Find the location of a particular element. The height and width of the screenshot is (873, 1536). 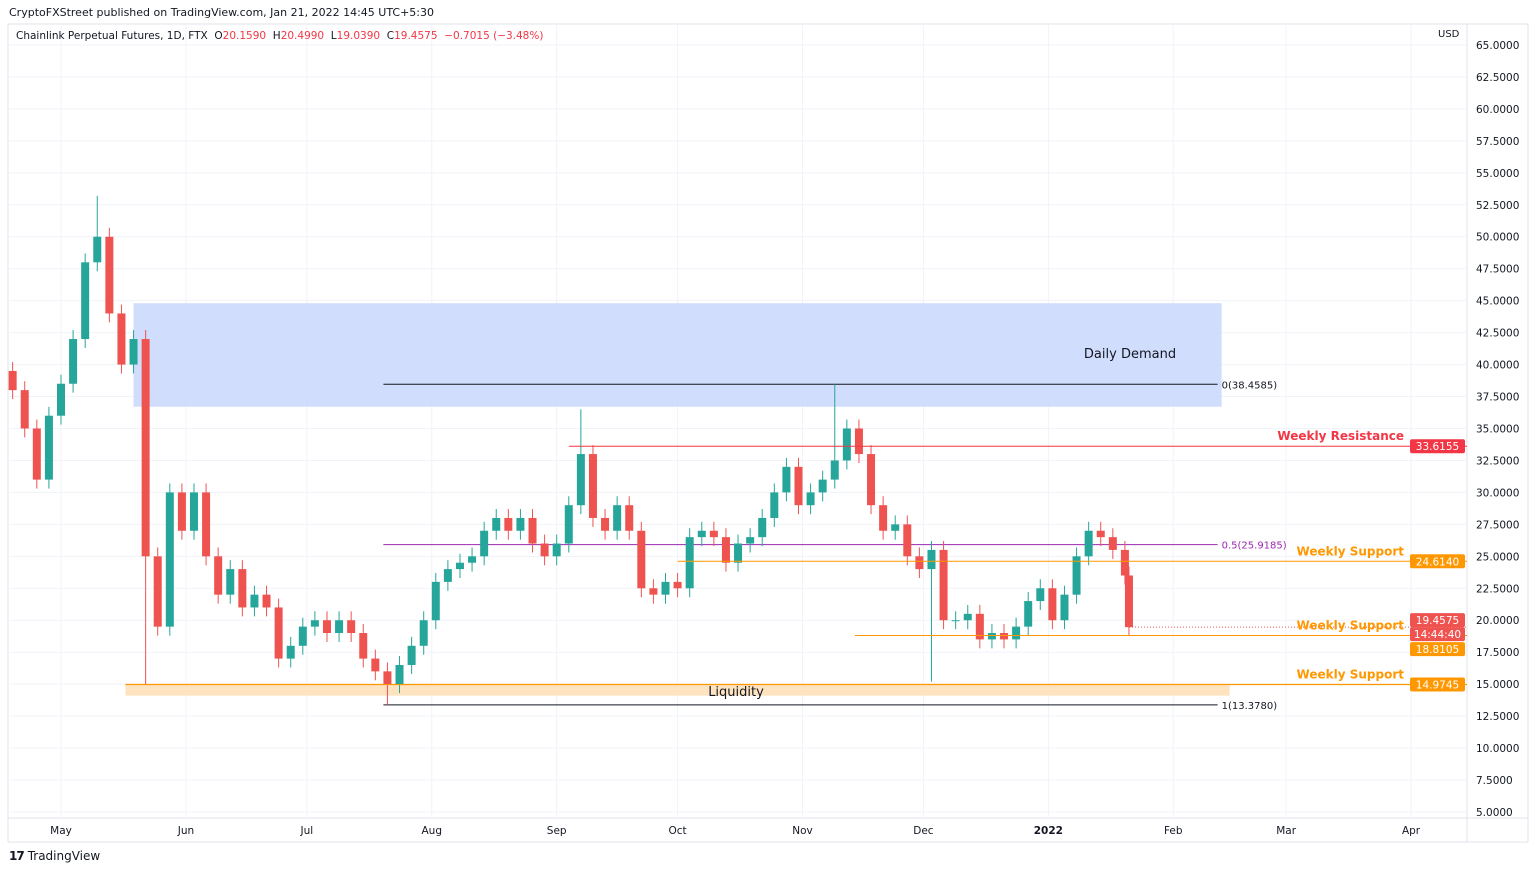

x-tick-label: Feb is located at coordinates (1173, 831).